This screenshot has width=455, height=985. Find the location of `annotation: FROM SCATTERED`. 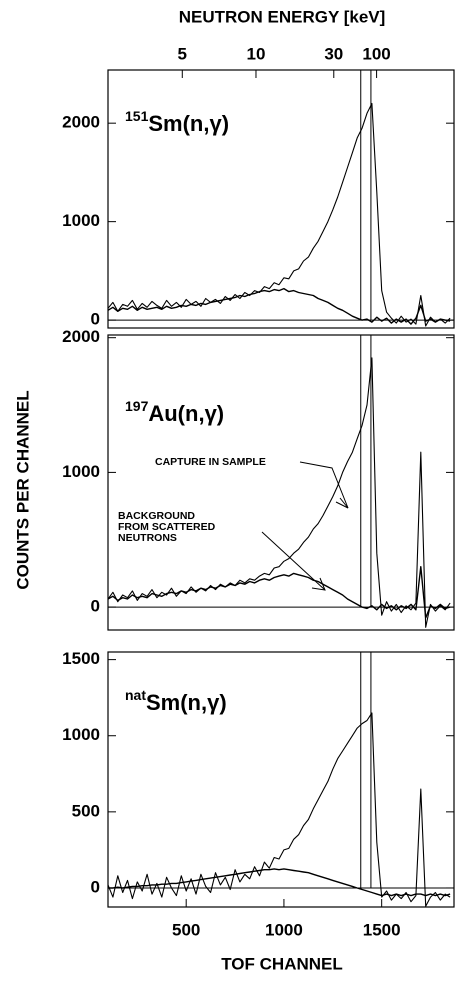

annotation: FROM SCATTERED is located at coordinates (167, 527).